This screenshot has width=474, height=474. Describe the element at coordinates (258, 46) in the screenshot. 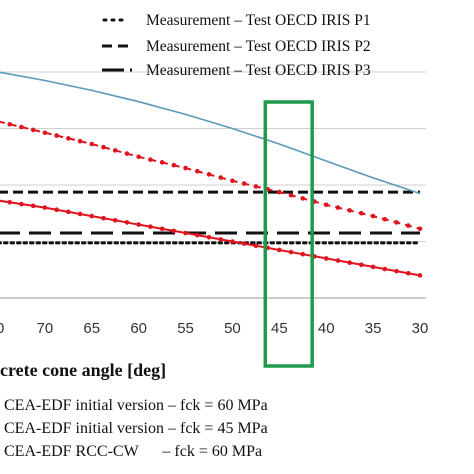

I see `legend-label-p2: Measurement – Test OECD IRIS P2` at that location.